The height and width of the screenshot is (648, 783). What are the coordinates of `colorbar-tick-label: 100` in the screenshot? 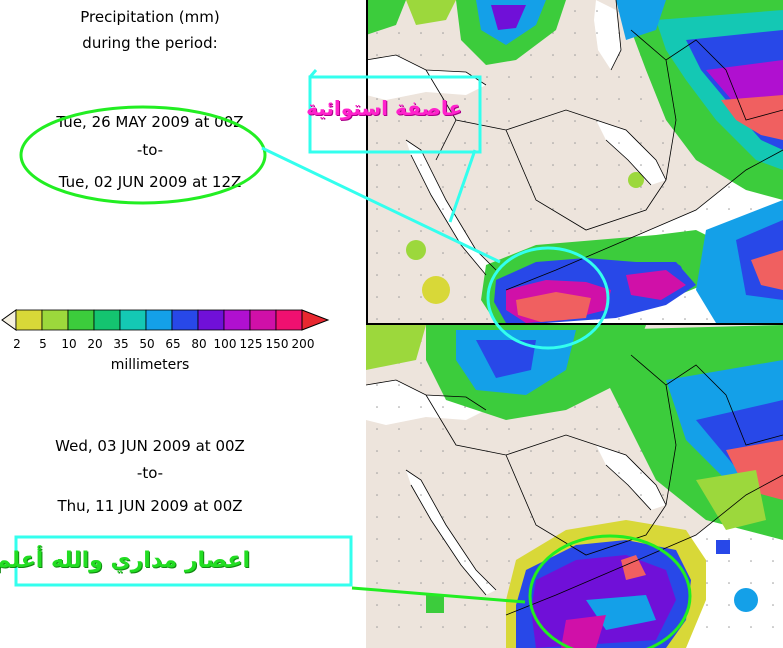 It's located at (225, 344).